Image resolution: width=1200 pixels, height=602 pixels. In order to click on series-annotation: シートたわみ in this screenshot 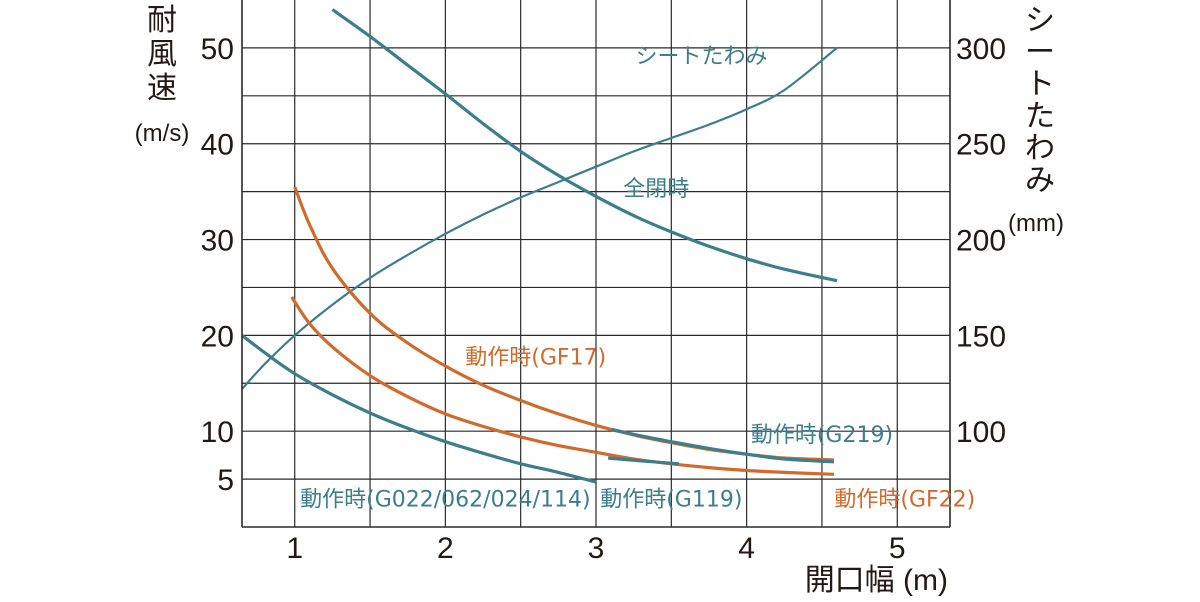, I will do `click(701, 57)`.